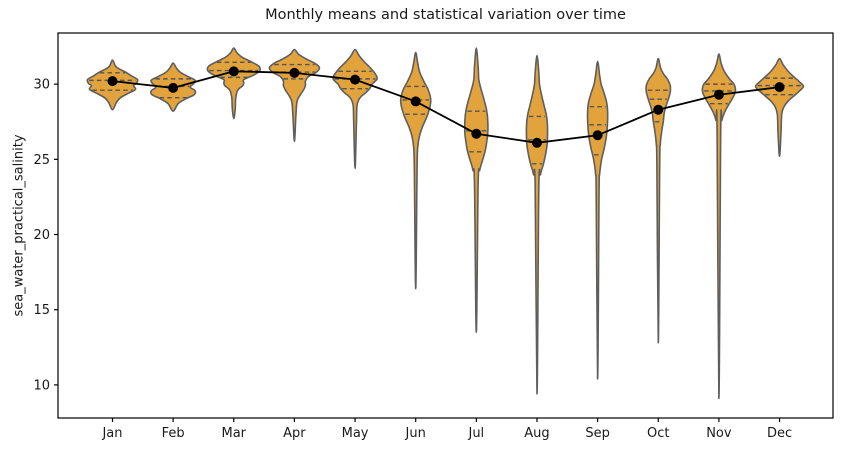 The height and width of the screenshot is (449, 842). I want to click on mean-dot-Oct, so click(658, 109).